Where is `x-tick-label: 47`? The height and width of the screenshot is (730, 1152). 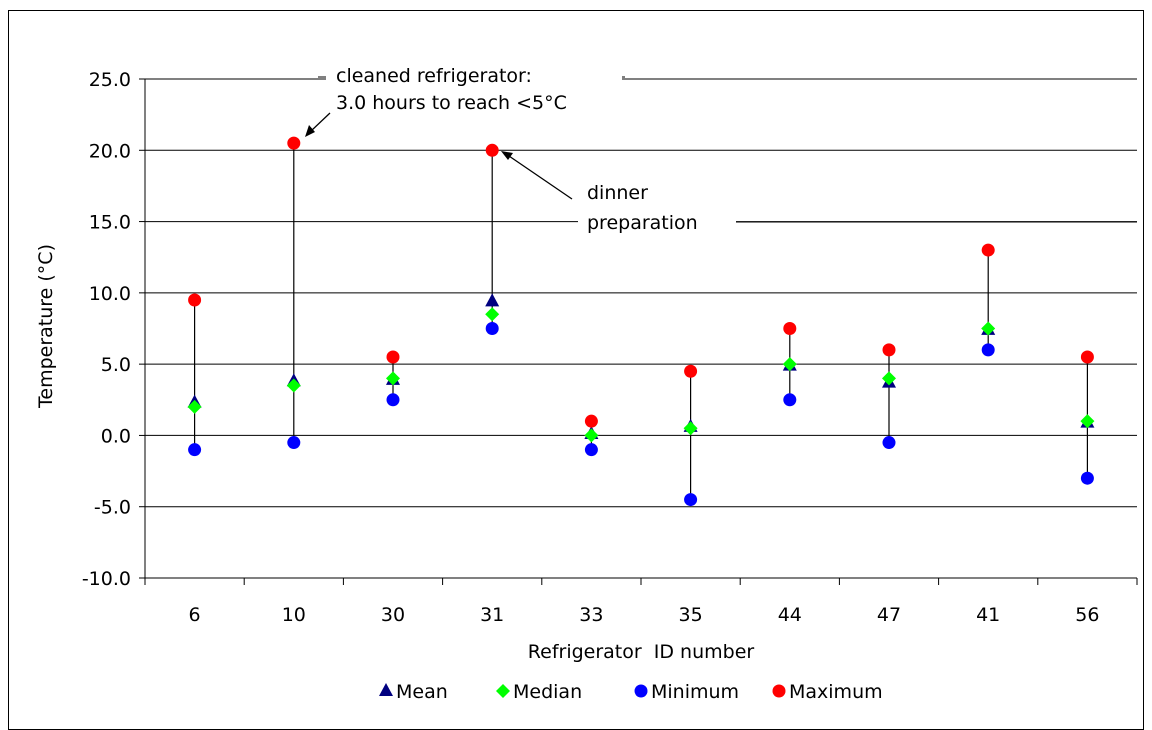
x-tick-label: 47 is located at coordinates (889, 615).